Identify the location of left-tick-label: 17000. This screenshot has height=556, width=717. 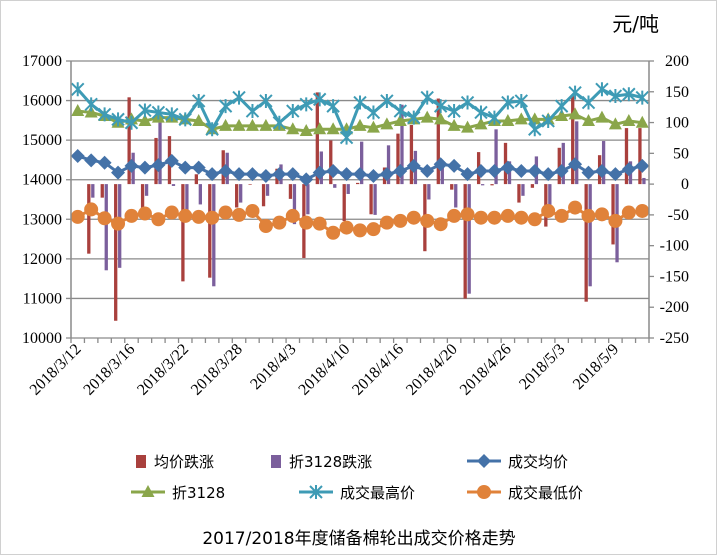
(42, 61).